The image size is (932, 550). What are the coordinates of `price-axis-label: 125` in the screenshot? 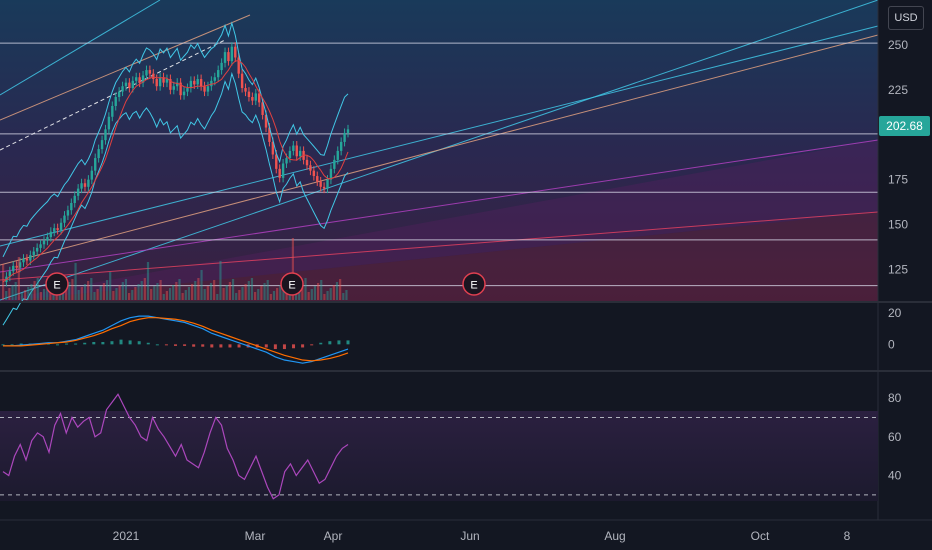 It's located at (898, 269).